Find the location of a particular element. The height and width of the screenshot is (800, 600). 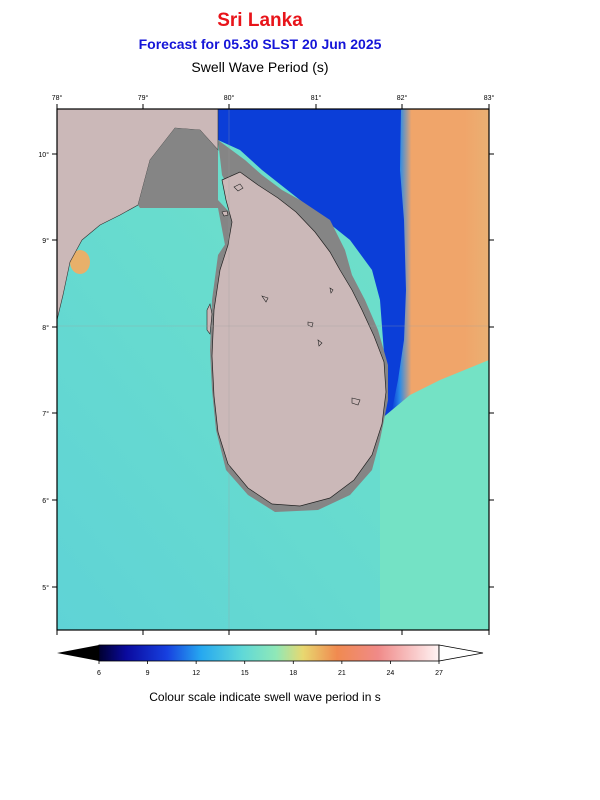

lat-tick-label: 6° is located at coordinates (45, 501).